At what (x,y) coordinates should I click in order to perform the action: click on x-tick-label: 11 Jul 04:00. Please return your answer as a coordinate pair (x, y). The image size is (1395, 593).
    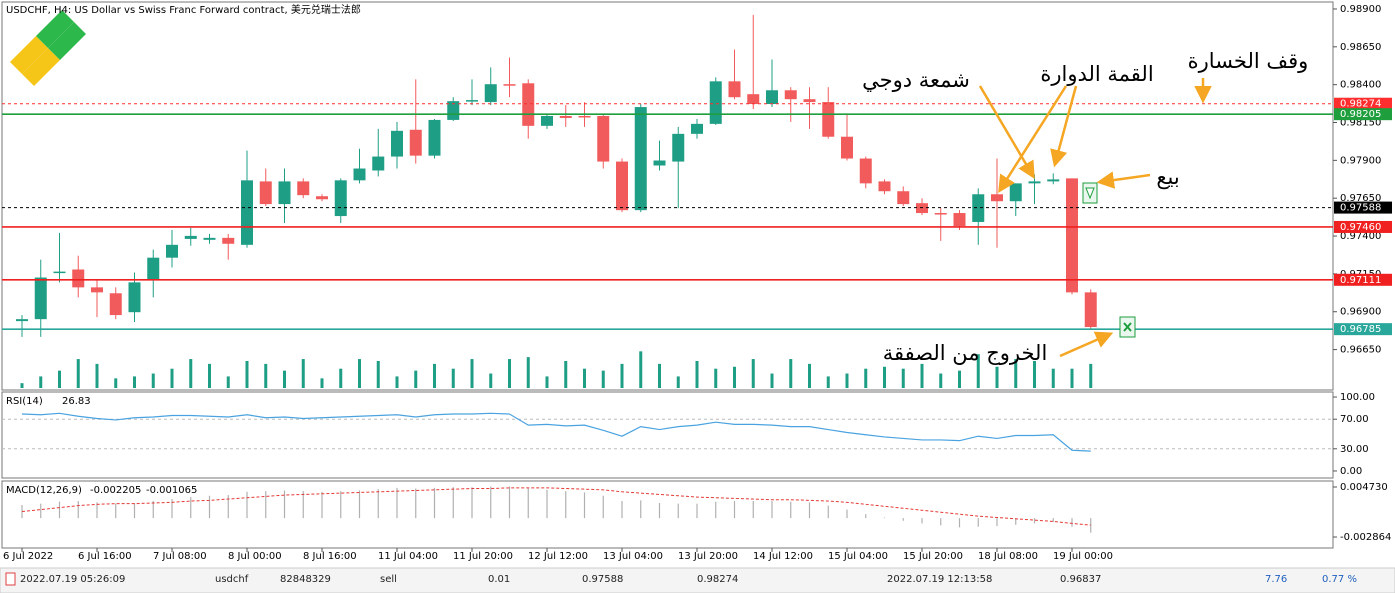
    Looking at the image, I should click on (408, 556).